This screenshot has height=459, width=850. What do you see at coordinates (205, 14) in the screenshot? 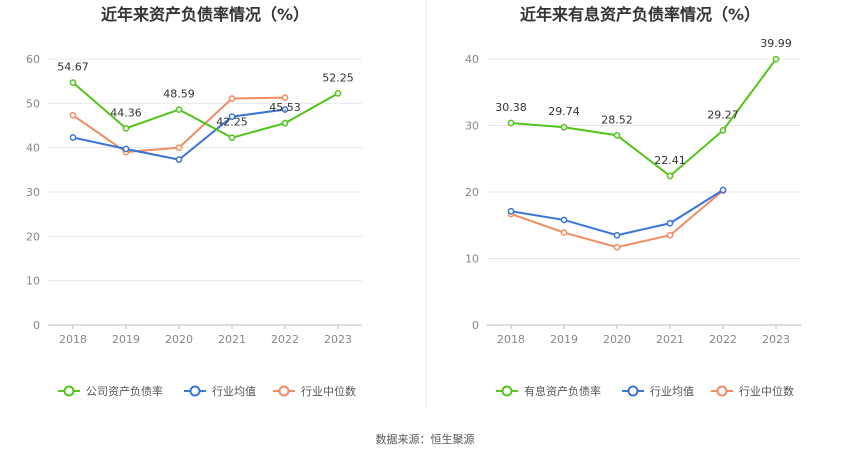
I see `chart-title: 近年来资产负债率情况（%）` at bounding box center [205, 14].